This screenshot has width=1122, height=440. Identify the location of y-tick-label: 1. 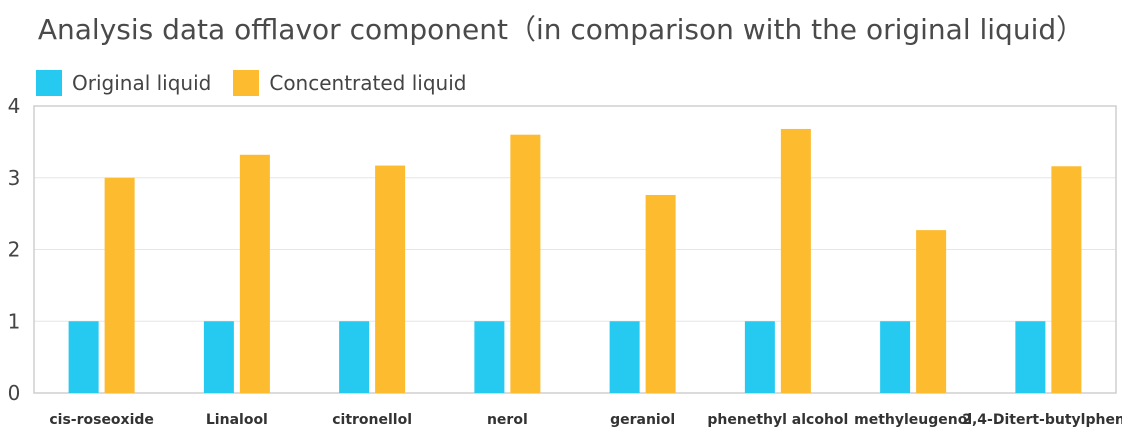
(14, 321).